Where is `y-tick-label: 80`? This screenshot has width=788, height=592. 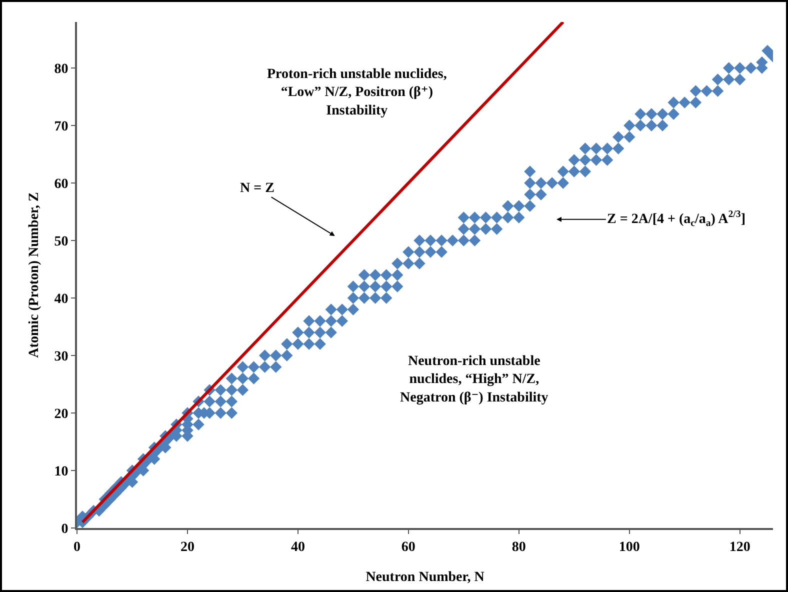
y-tick-label: 80 is located at coordinates (61, 69).